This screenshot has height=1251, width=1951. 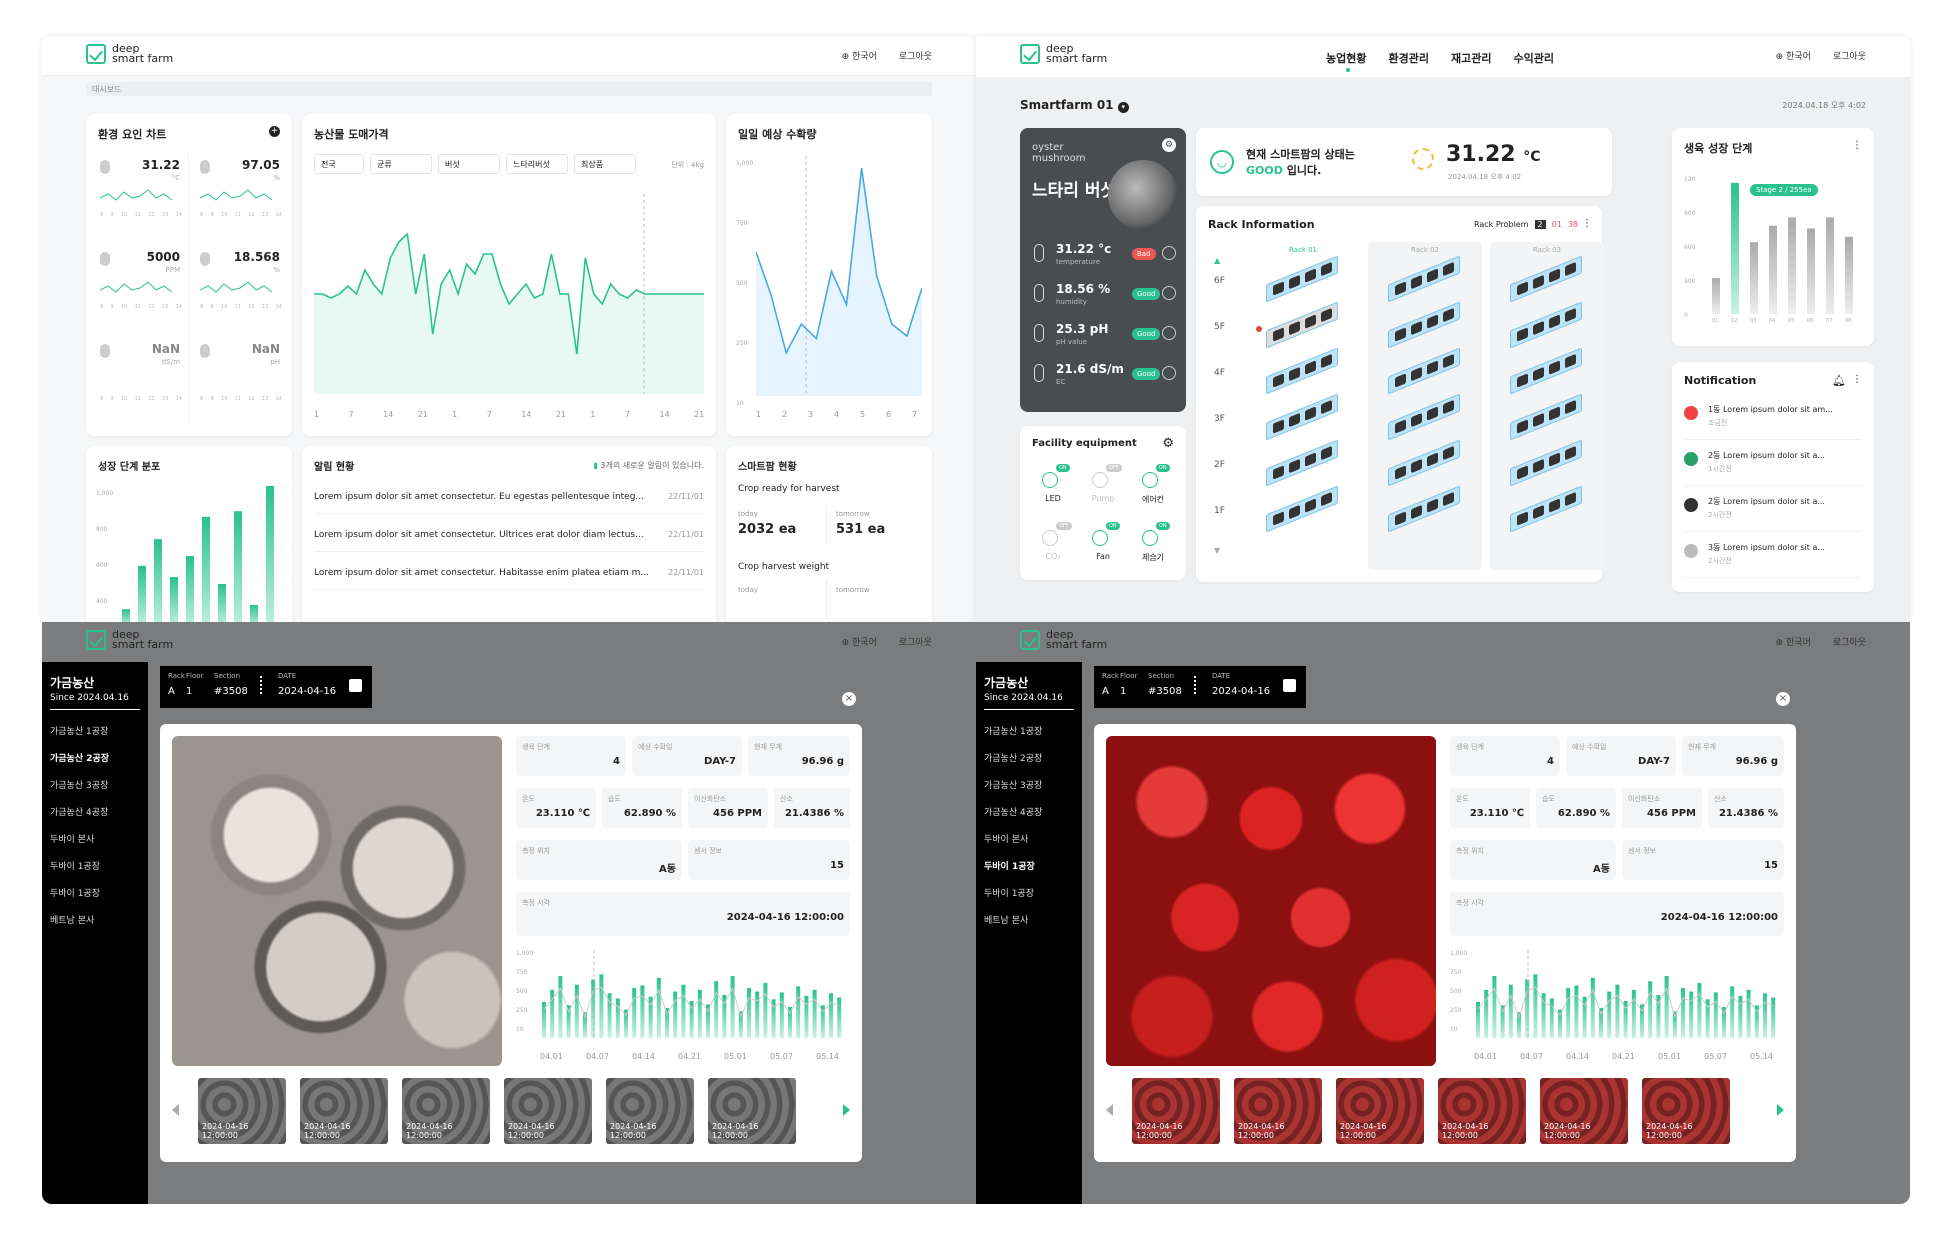 What do you see at coordinates (1217, 550) in the screenshot?
I see `floor-down-icon: ▼` at bounding box center [1217, 550].